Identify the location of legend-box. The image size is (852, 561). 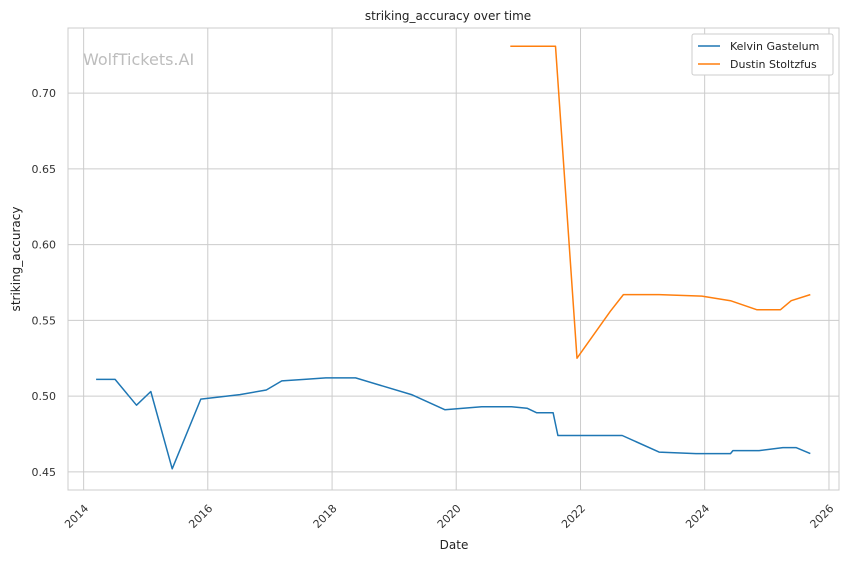
(762, 54).